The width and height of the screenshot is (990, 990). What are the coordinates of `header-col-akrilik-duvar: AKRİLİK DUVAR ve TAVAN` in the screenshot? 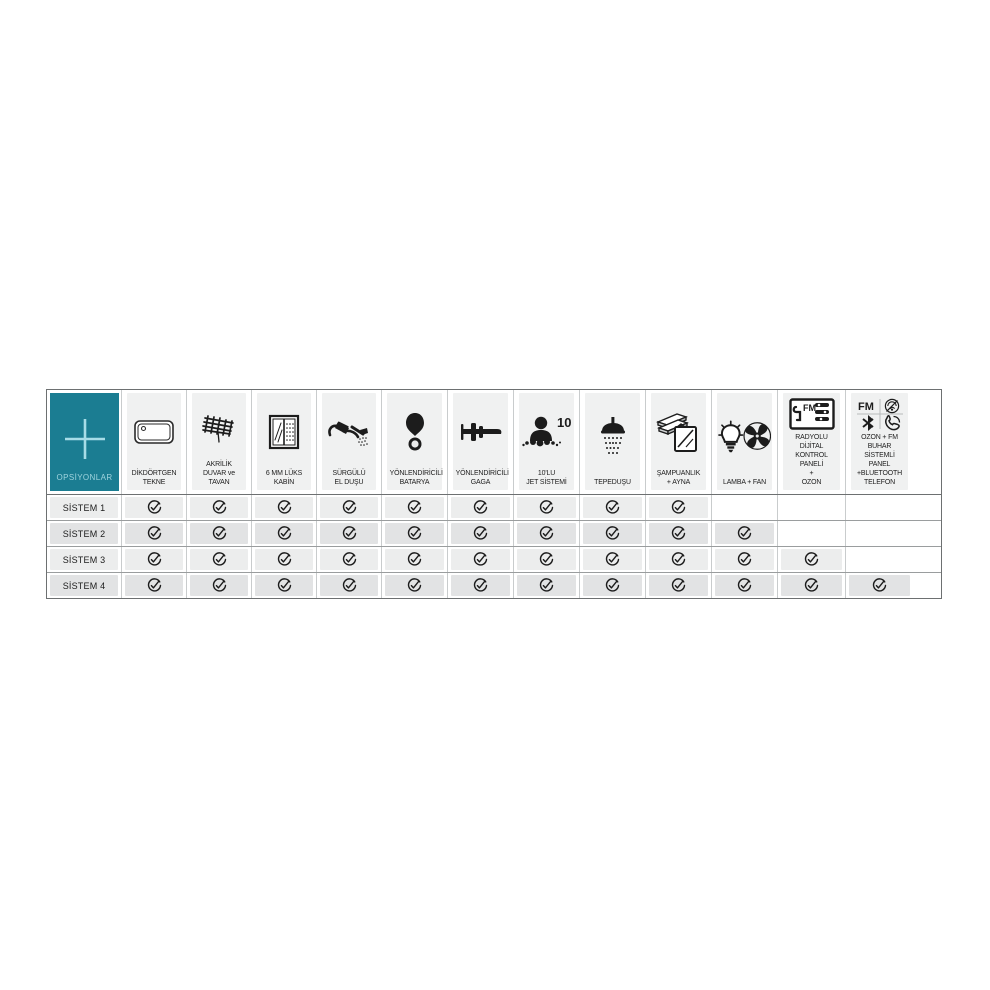 It's located at (219, 442).